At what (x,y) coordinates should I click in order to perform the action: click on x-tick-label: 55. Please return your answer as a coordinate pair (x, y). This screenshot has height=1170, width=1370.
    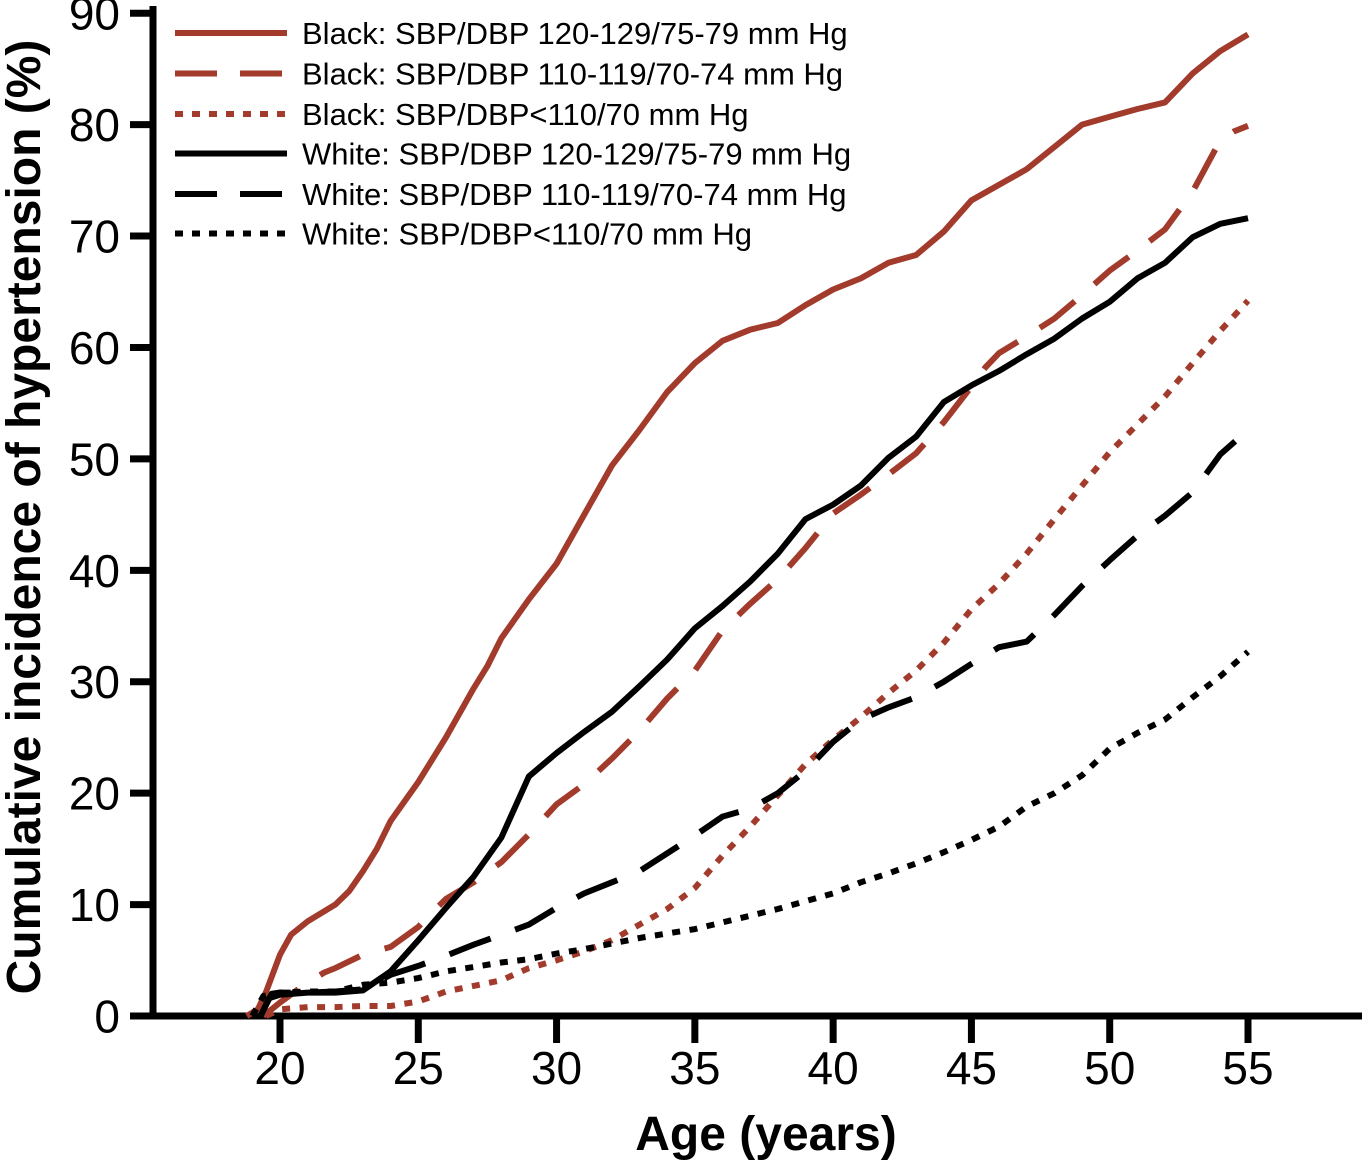
    Looking at the image, I should click on (1247, 1068).